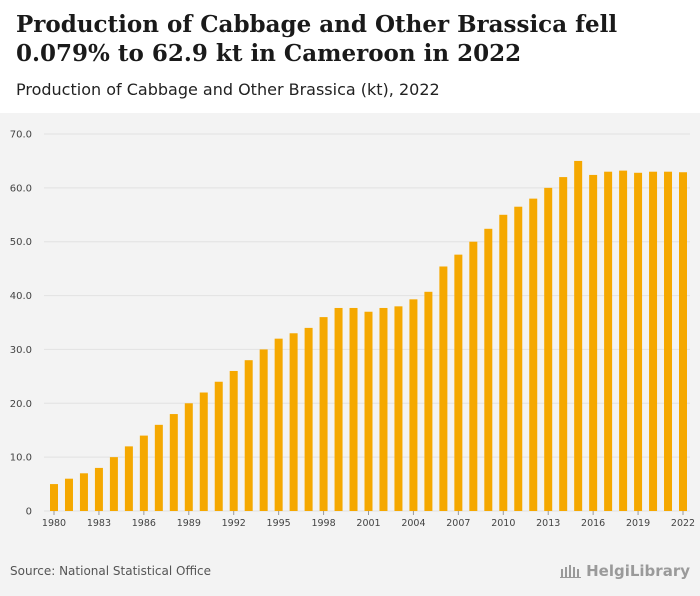  What do you see at coordinates (68, 494) in the screenshot?
I see `bar-1981` at bounding box center [68, 494].